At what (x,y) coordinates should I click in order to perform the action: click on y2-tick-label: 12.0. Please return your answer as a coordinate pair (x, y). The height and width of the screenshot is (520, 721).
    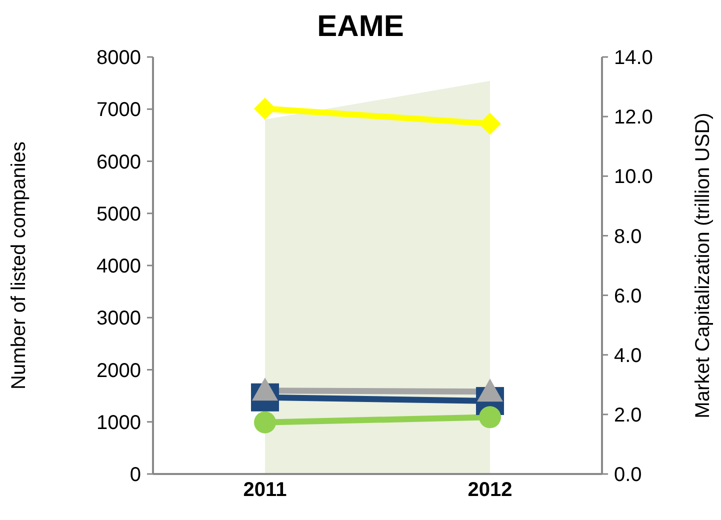
    Looking at the image, I should click on (633, 117).